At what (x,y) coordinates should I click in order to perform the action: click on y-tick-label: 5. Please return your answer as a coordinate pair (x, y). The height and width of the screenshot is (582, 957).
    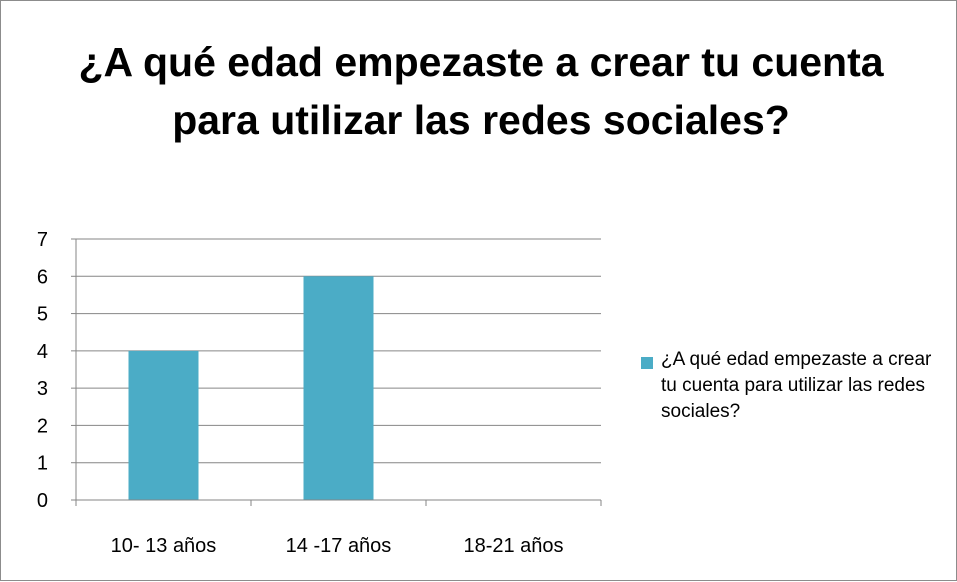
    Looking at the image, I should click on (42, 315).